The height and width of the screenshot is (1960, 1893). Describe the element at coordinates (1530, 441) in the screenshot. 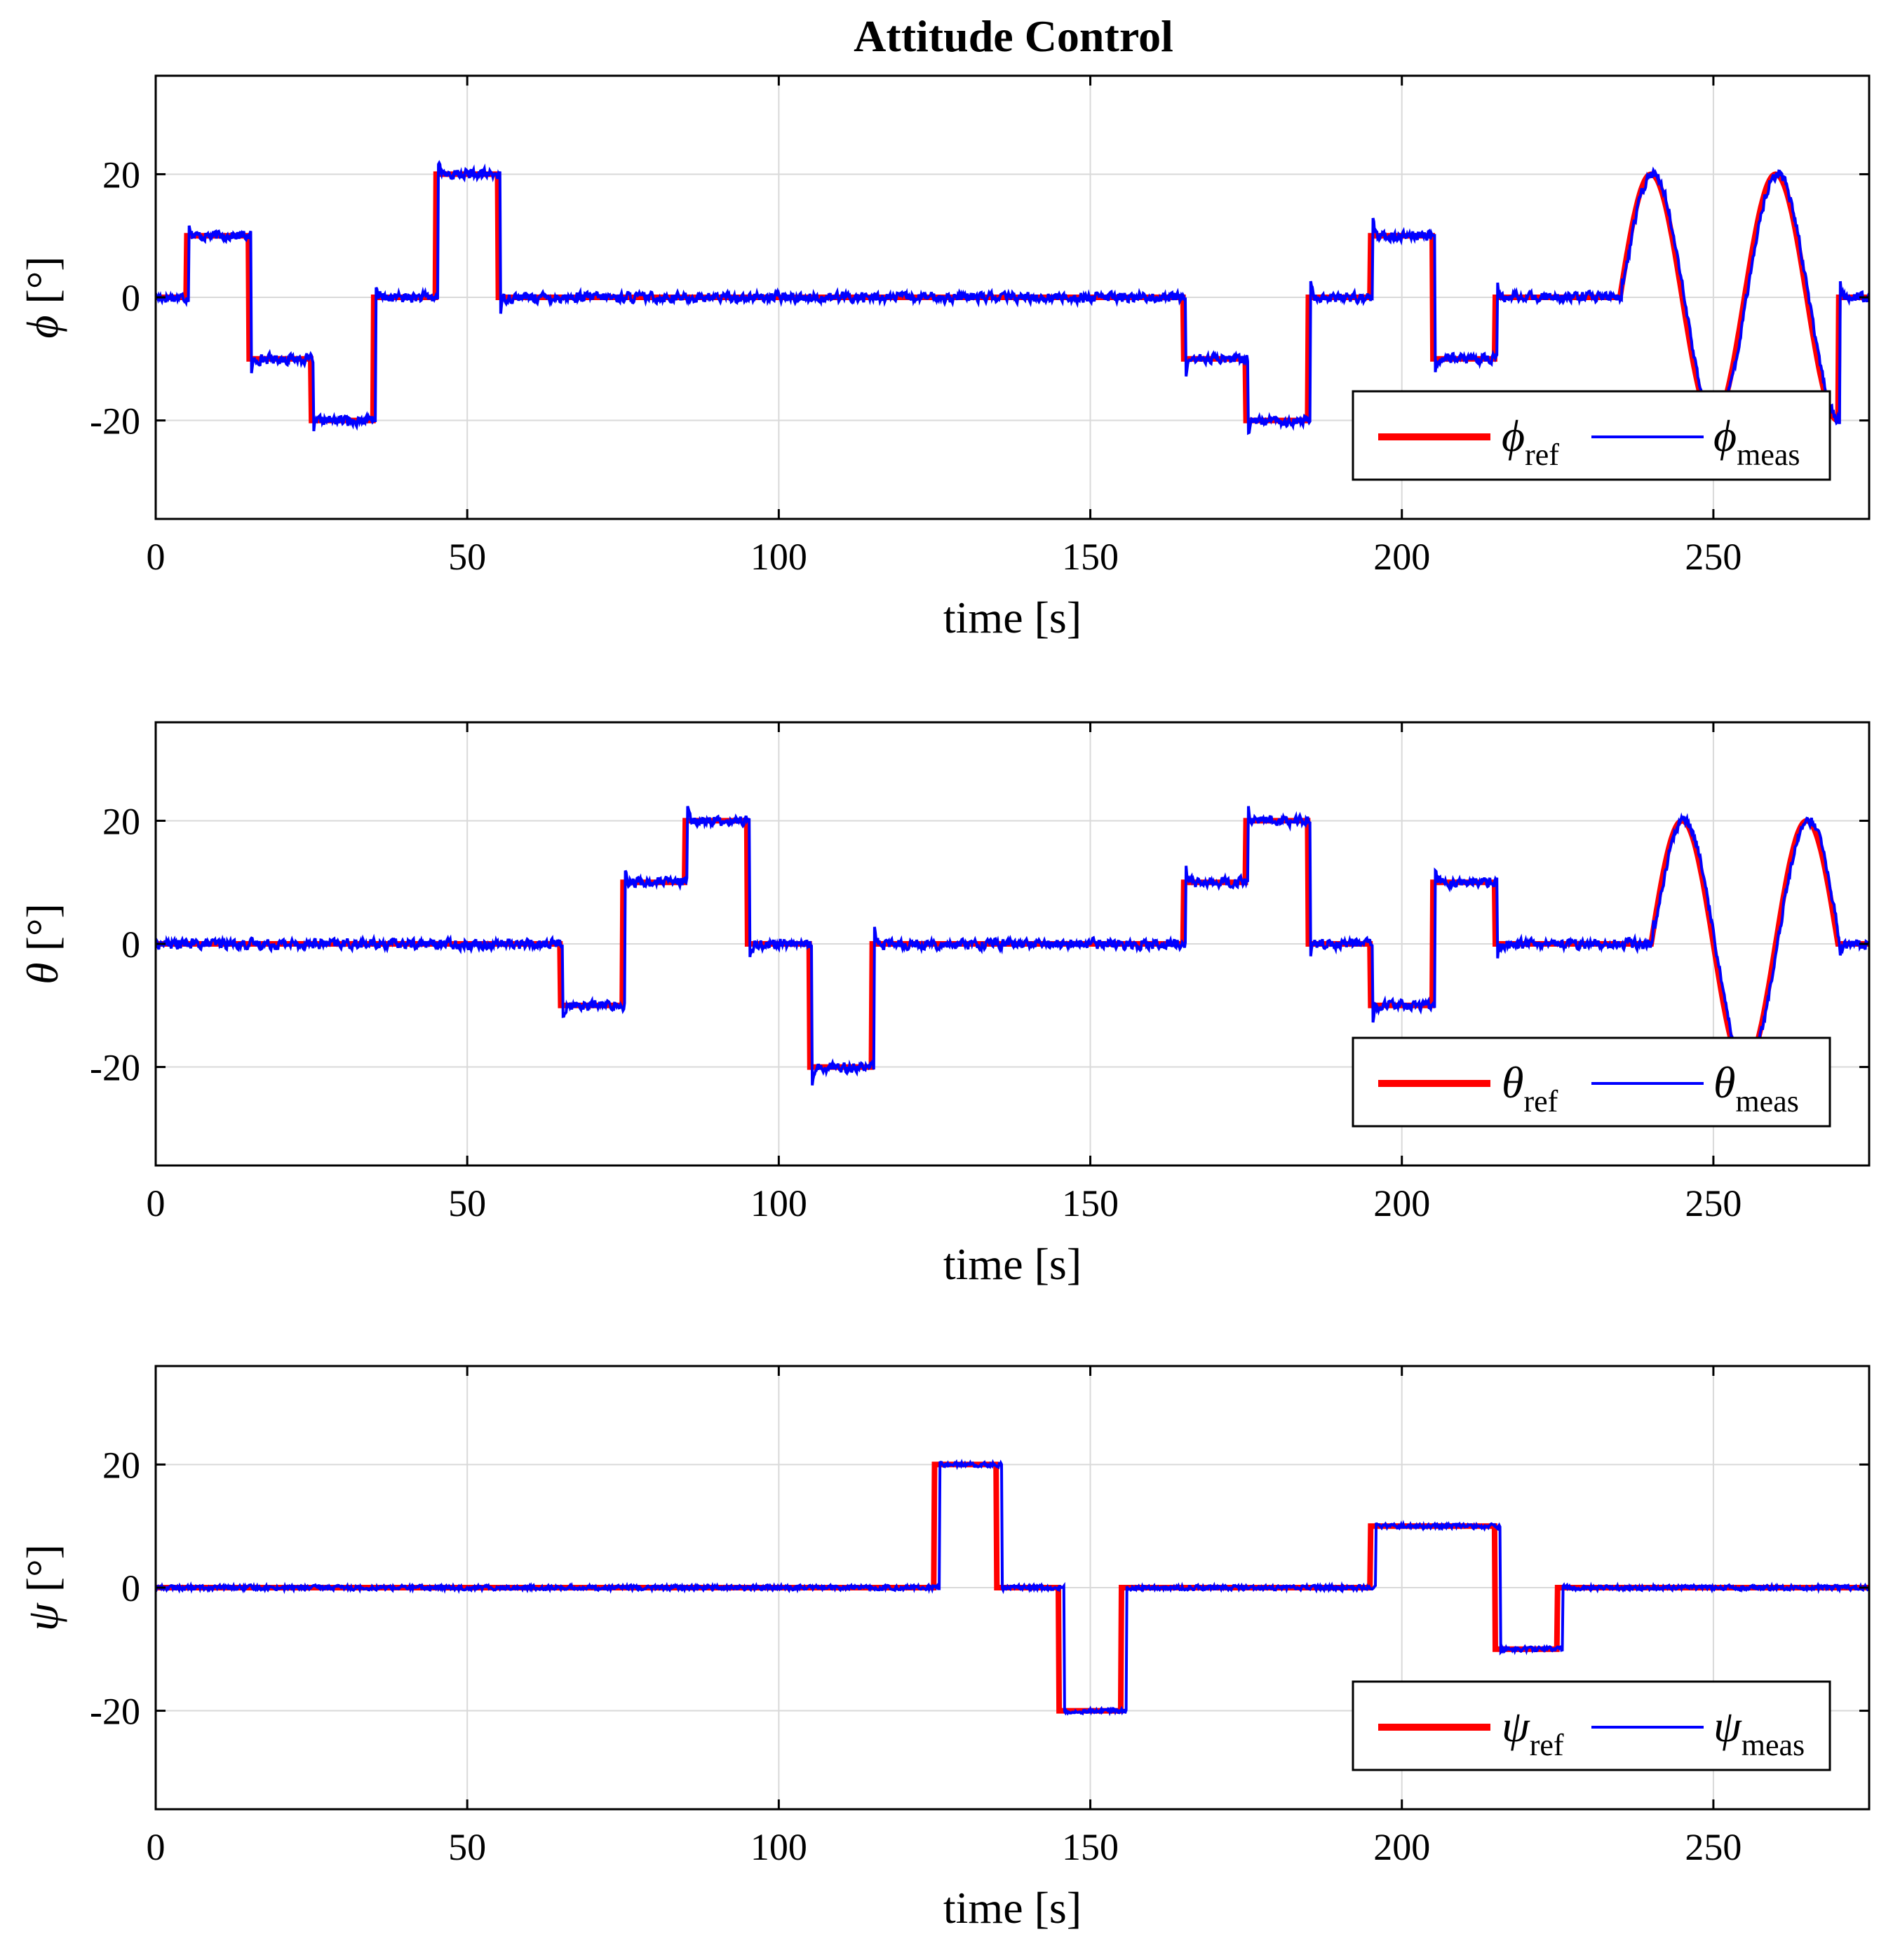

I see `legend-ref-label: ϕref` at that location.